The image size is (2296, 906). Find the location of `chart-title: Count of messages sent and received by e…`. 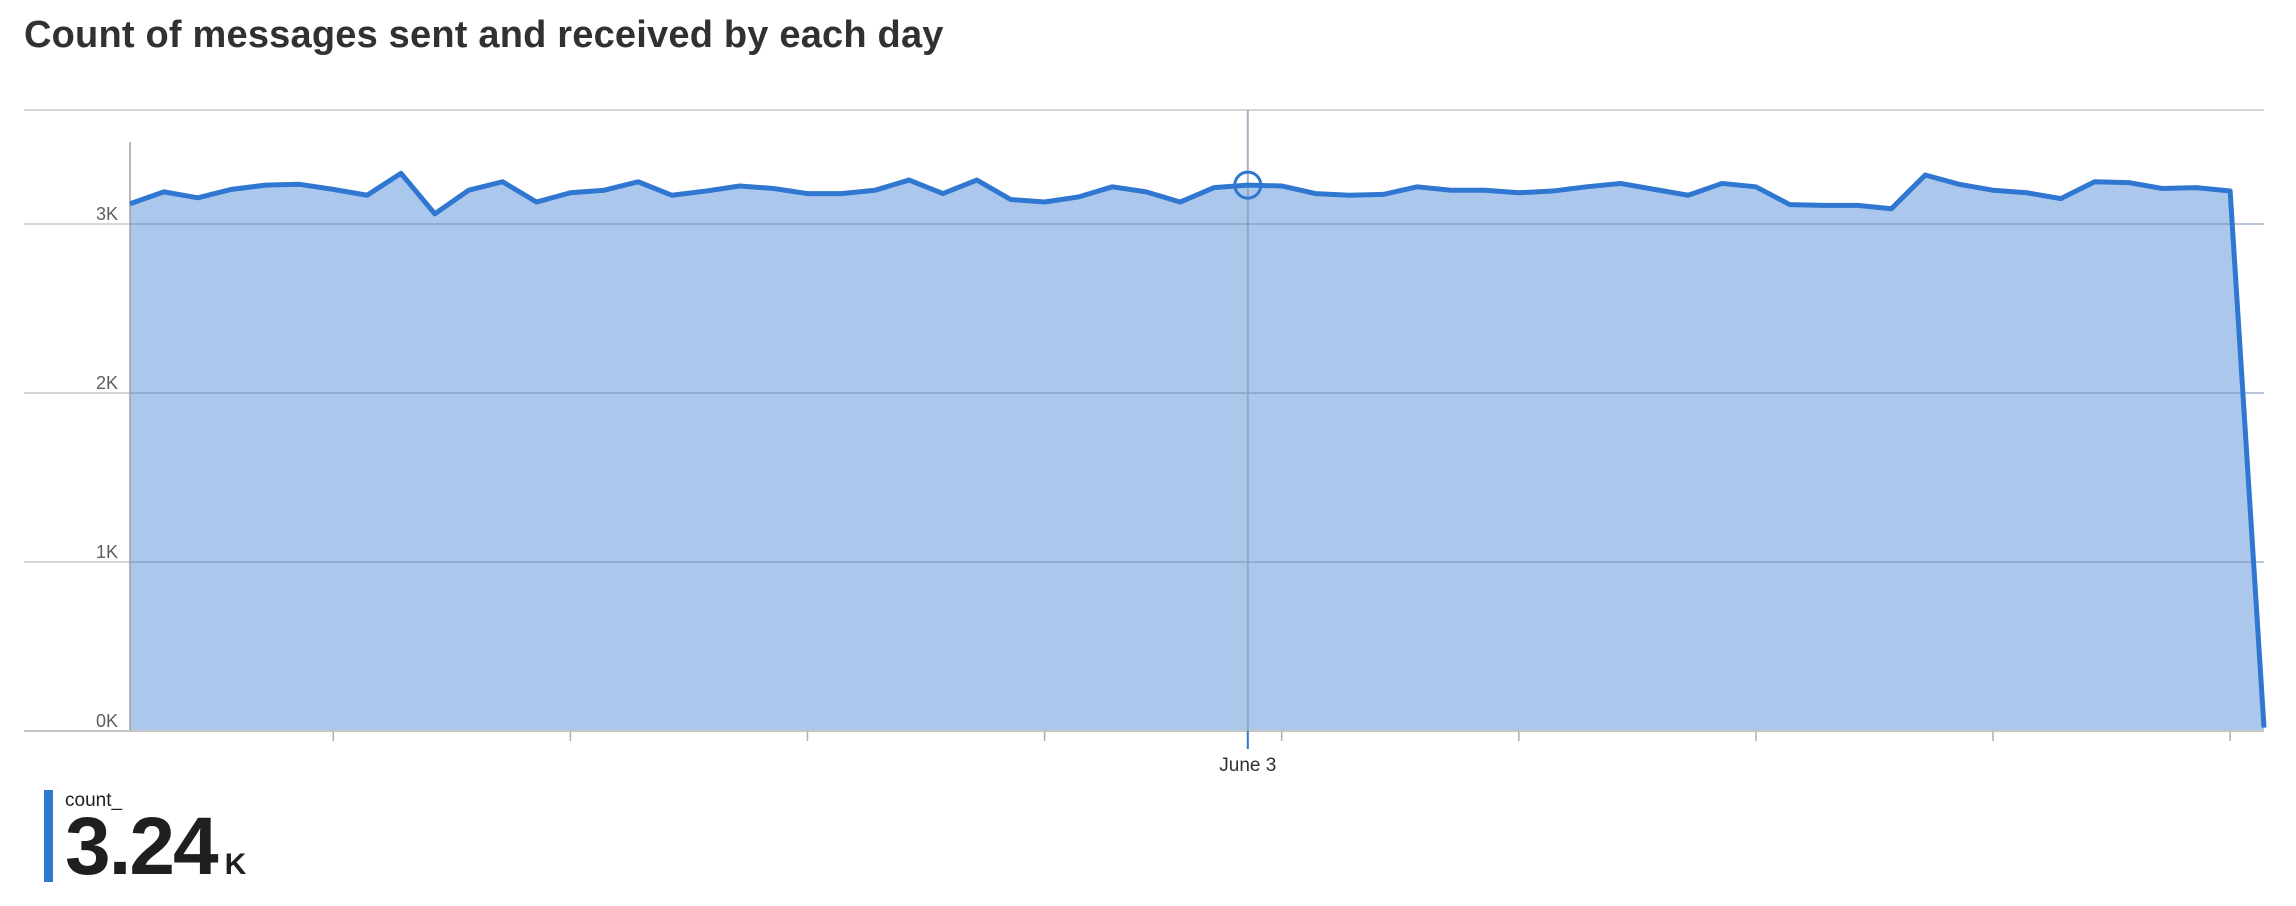

chart-title: Count of messages sent and received by e… is located at coordinates (484, 35).